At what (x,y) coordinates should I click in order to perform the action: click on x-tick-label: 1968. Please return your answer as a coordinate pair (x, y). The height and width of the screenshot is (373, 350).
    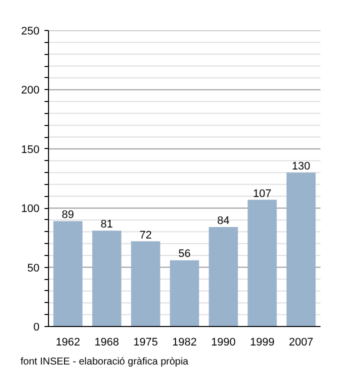
    Looking at the image, I should click on (107, 342).